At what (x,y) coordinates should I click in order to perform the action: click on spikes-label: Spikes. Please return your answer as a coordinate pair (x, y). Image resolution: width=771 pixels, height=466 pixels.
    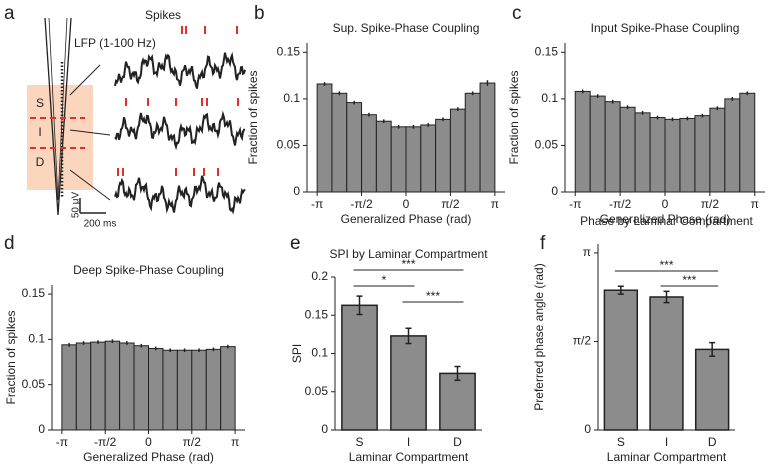
    Looking at the image, I should click on (163, 15).